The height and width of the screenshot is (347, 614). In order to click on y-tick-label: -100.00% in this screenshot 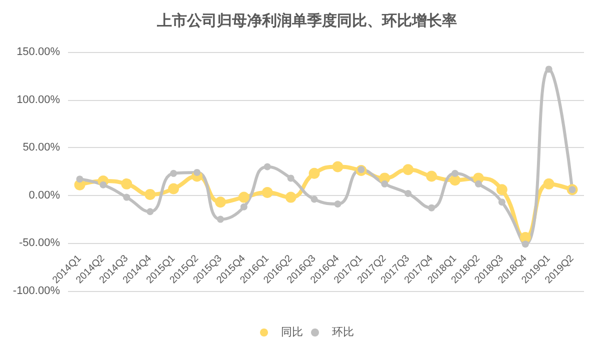, I will do `click(36, 291)`.